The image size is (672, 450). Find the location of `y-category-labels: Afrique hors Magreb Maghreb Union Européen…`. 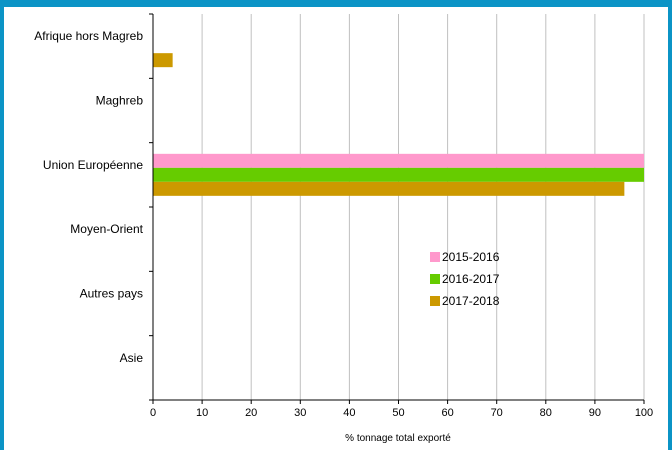

y-category-labels: Afrique hors Magreb Maghreb Union Européen… is located at coordinates (88, 197).